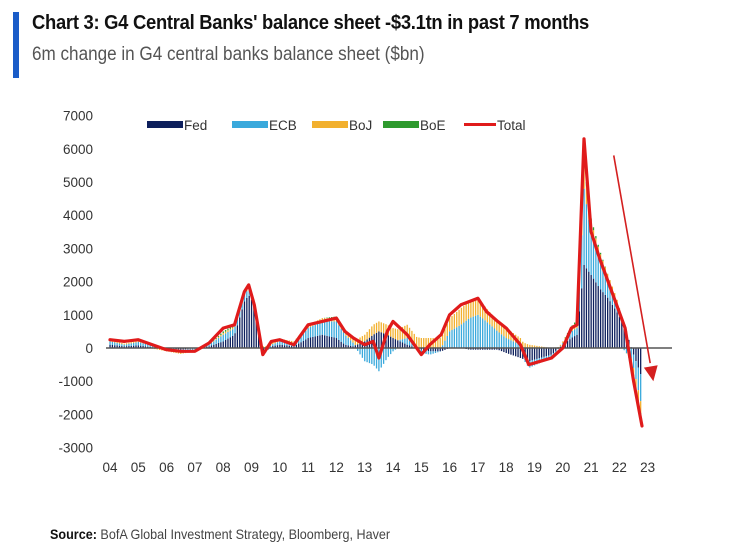 The image size is (741, 555). Describe the element at coordinates (342, 125) in the screenshot. I see `legend-item-boj: BoJ` at that location.